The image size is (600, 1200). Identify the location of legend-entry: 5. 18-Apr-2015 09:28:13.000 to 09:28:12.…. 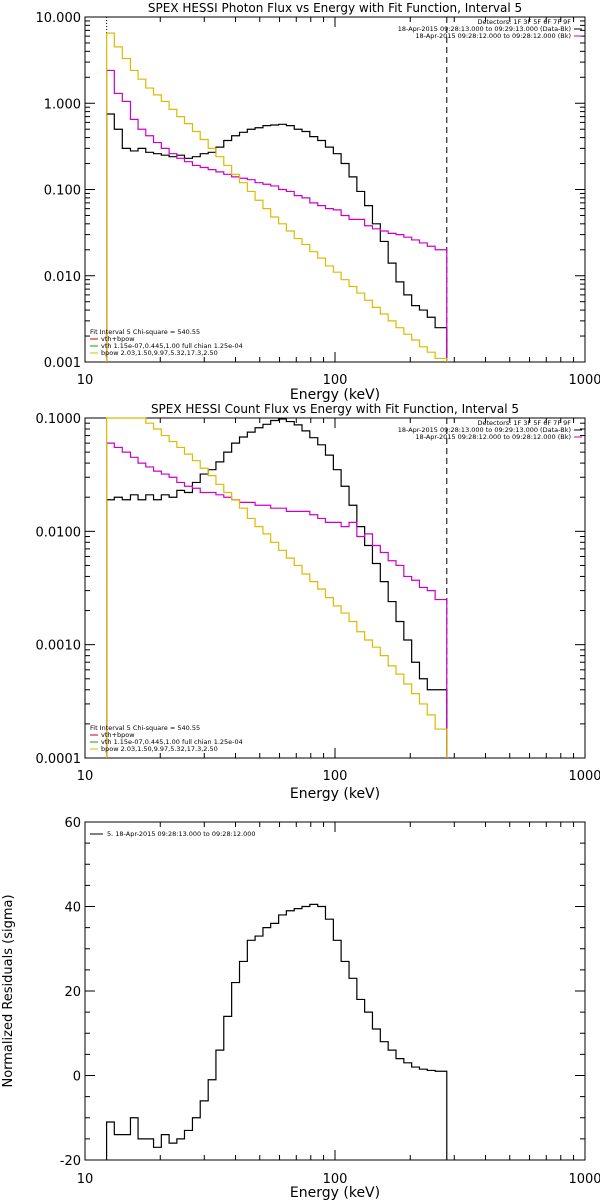
(181, 834).